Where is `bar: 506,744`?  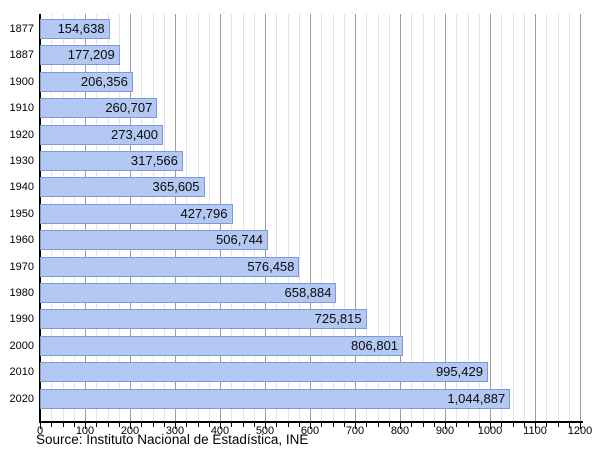
bar: 506,744 is located at coordinates (154, 240).